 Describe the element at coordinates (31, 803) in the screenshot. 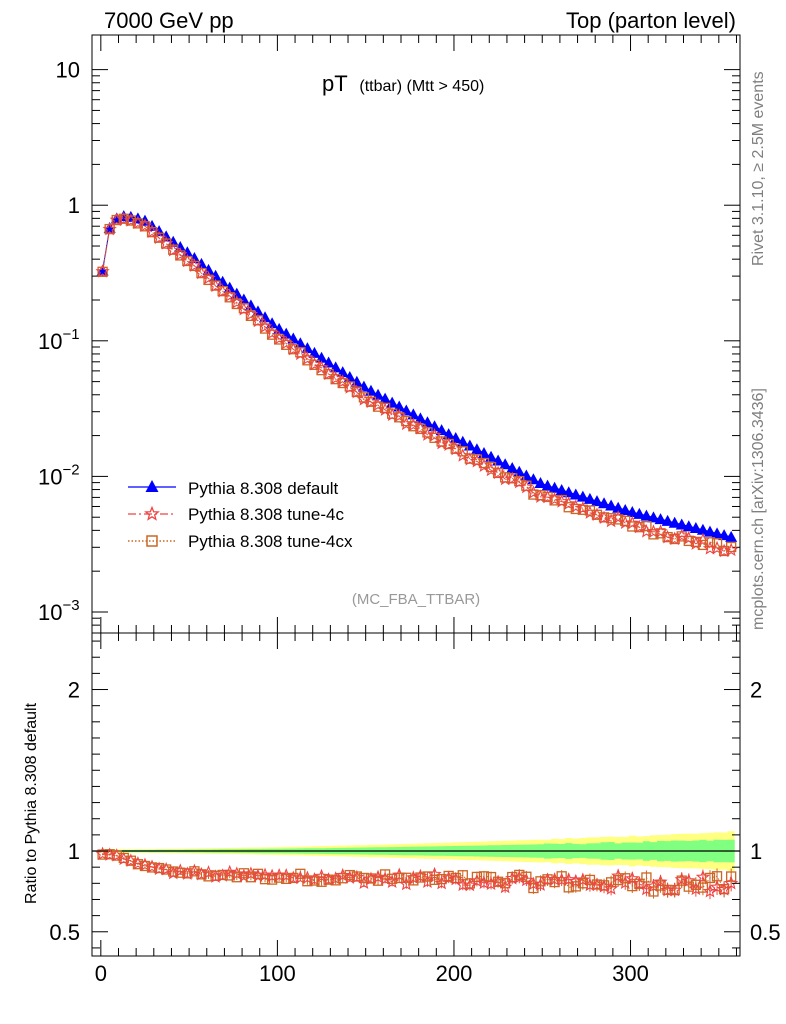

I see `ratio-y-axis-label: Ratio to Pythia 8.308 default` at that location.